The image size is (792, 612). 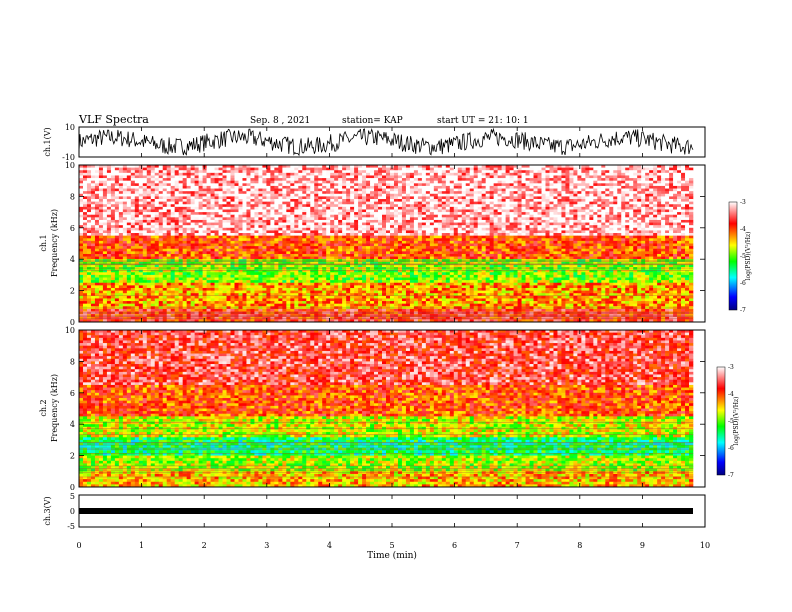 I want to click on ch2-spec-ylabel-channel: ch.2, so click(x=43, y=407).